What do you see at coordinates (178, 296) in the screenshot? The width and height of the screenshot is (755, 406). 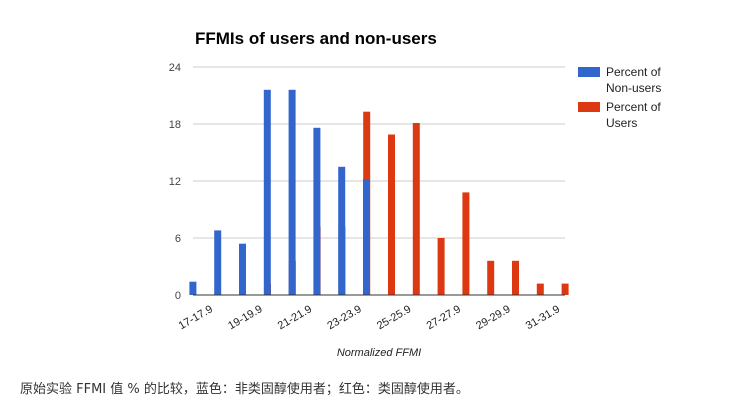 I see `y-tick-label: 0` at bounding box center [178, 296].